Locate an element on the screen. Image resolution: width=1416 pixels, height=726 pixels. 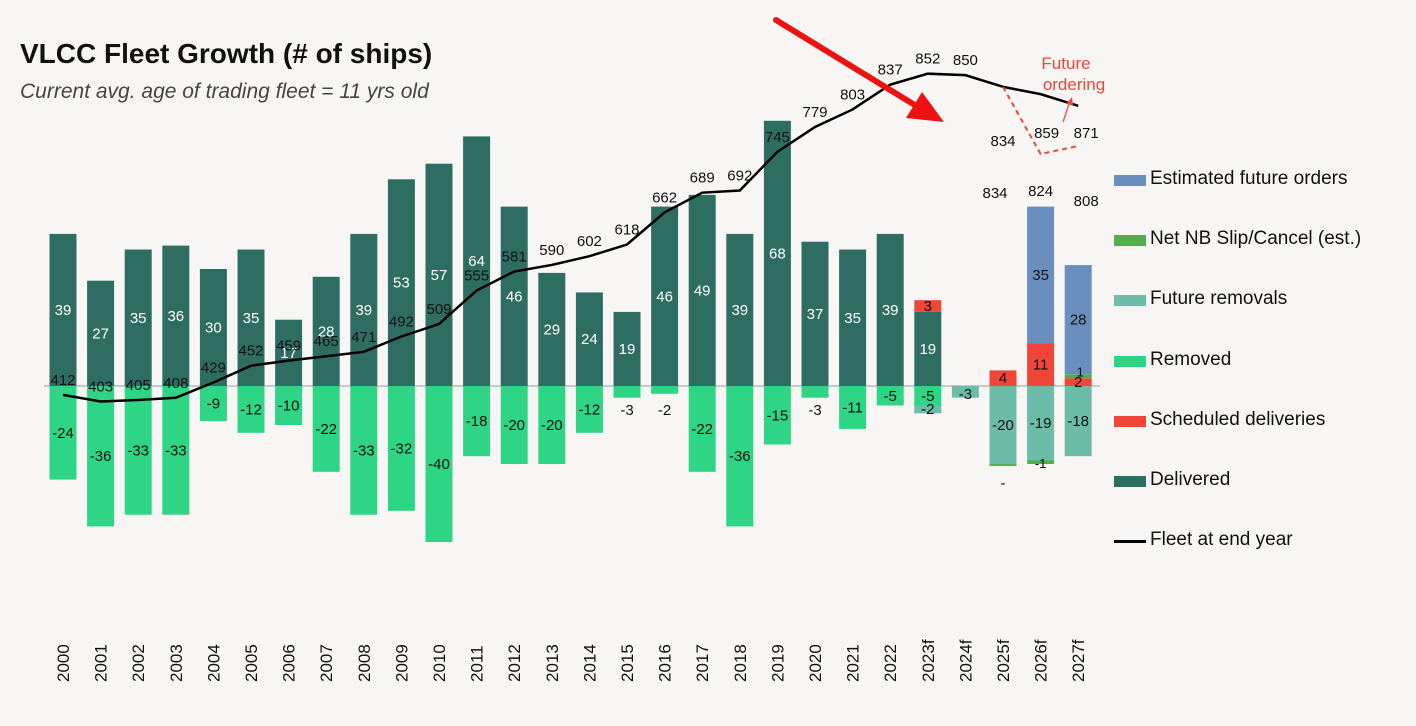
label-delivered-2000: 39 is located at coordinates (63, 310).